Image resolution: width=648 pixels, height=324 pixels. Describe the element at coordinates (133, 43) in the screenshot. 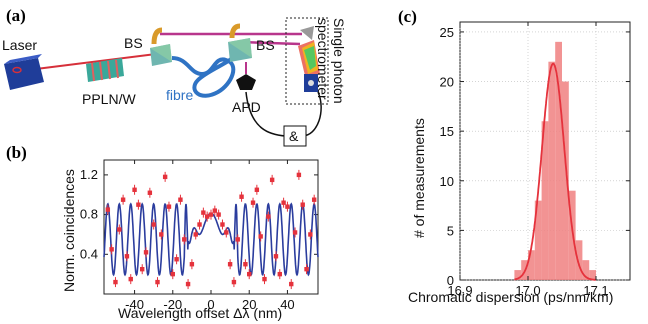

I see `bs1-label: BS` at that location.